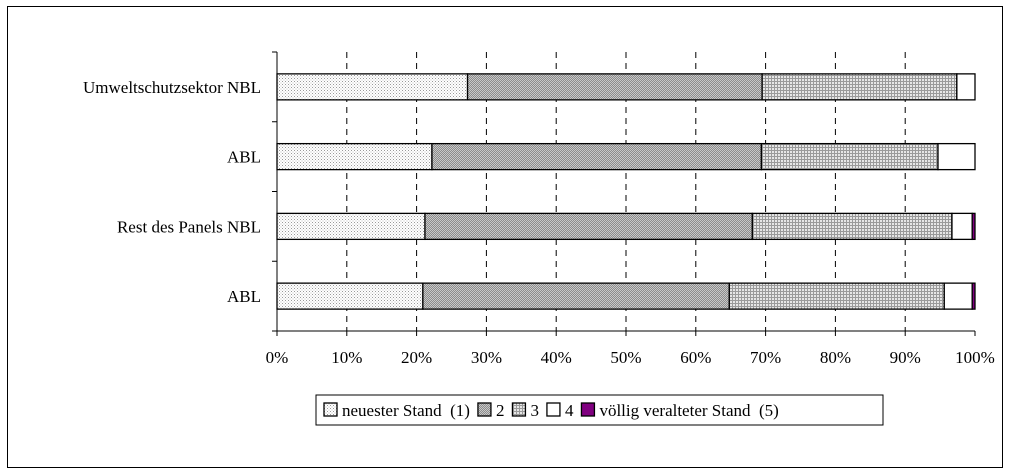  I want to click on legend-box, so click(599, 410).